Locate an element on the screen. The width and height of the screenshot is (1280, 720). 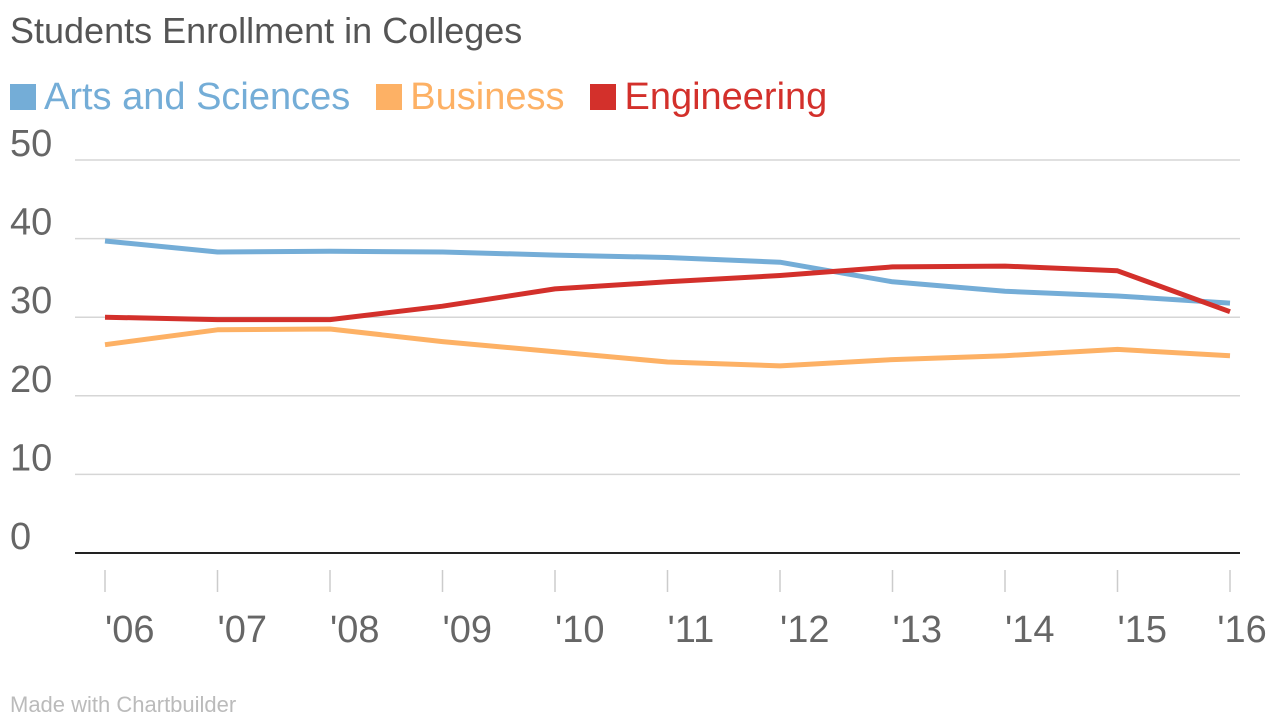
y-tick-label-10: 10 is located at coordinates (31, 458).